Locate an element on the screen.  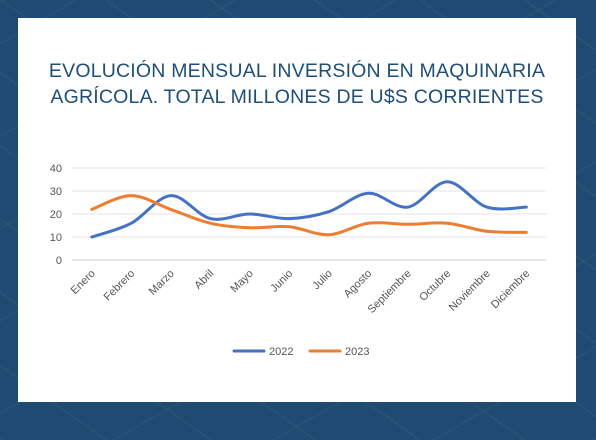
y-tick-label: 0 is located at coordinates (59, 261).